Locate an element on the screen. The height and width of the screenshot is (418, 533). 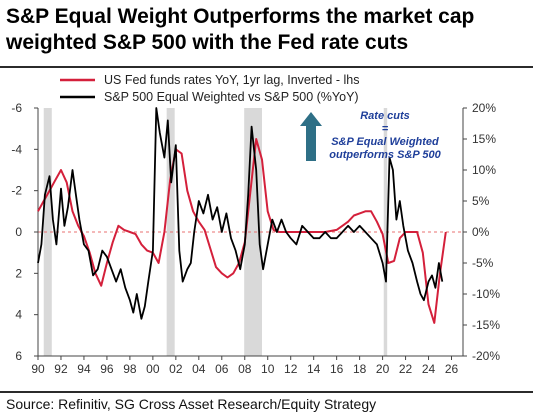
x-tick-label: 26 is located at coordinates (452, 369).